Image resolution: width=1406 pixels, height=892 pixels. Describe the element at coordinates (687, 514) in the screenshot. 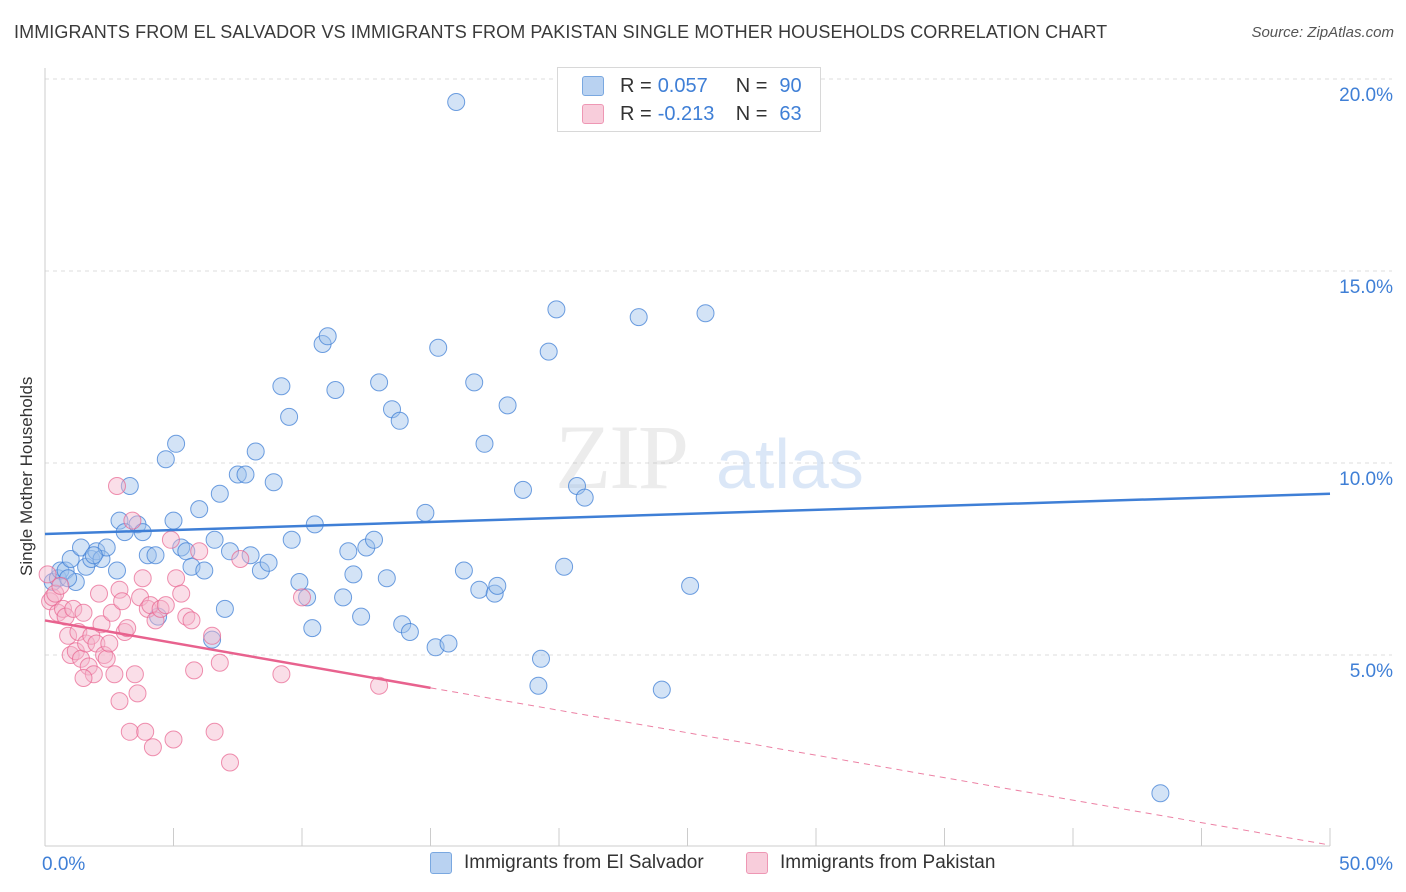

I see `trend-line-el-salvador` at that location.